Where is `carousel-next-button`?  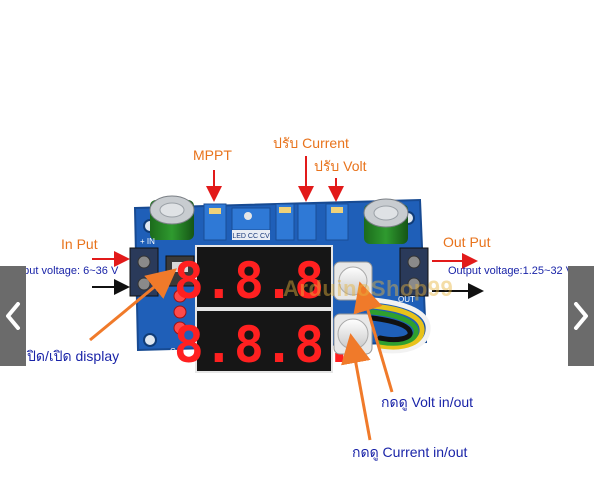 carousel-next-button is located at coordinates (581, 316).